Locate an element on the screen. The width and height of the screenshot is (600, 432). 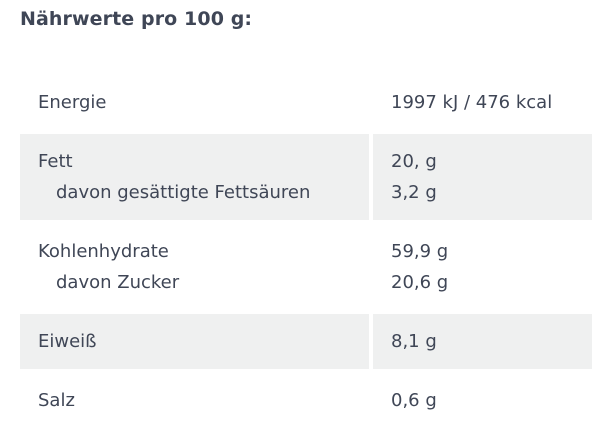
nutrient-value: 8,1 g is located at coordinates (414, 341).